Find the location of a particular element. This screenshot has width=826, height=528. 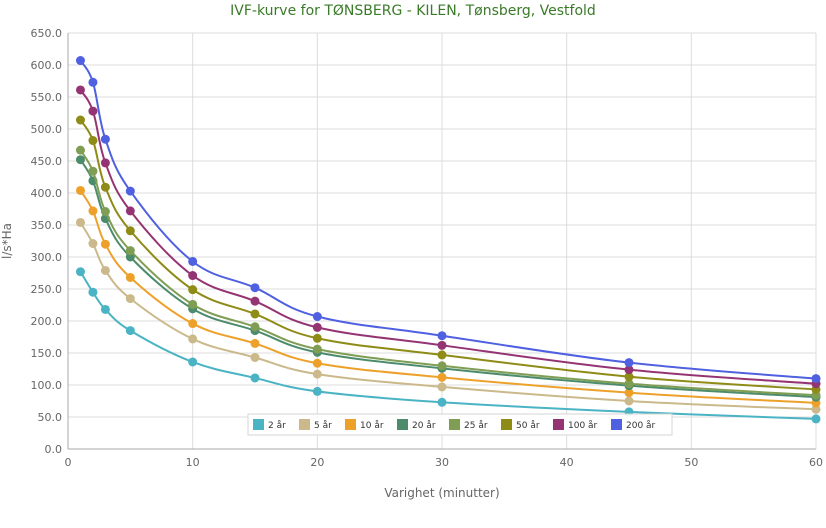

legend-item: 5 år is located at coordinates (315, 425).